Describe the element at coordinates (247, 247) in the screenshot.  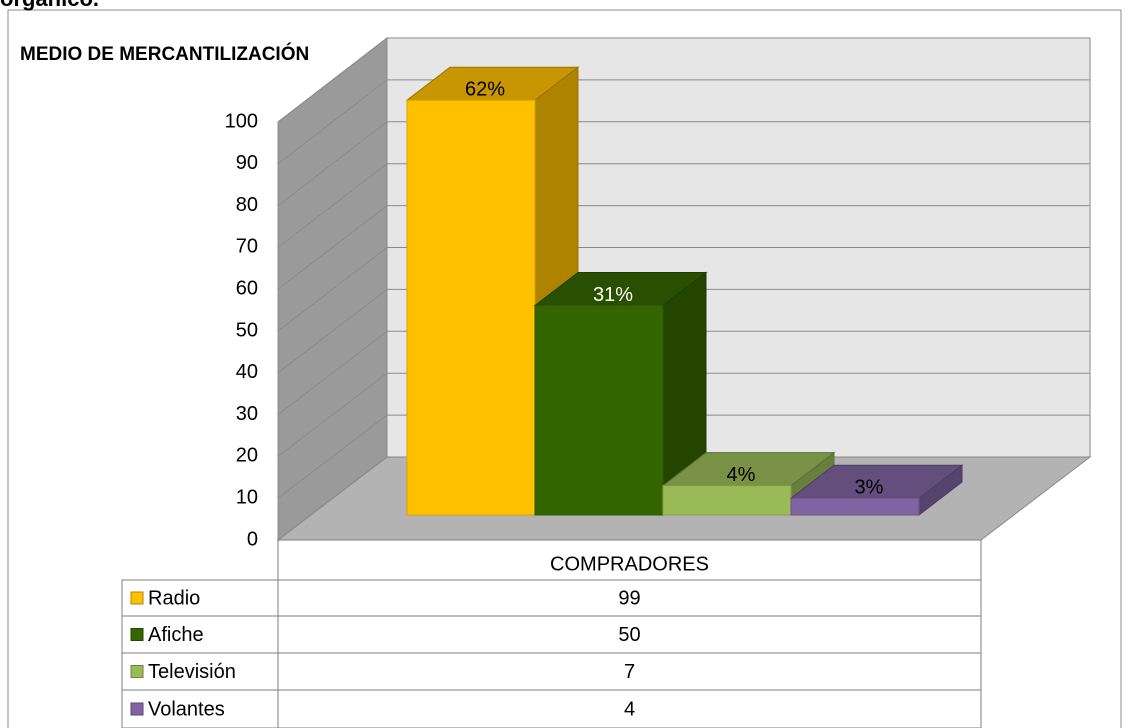
I see `y-tick-label: 70` at that location.